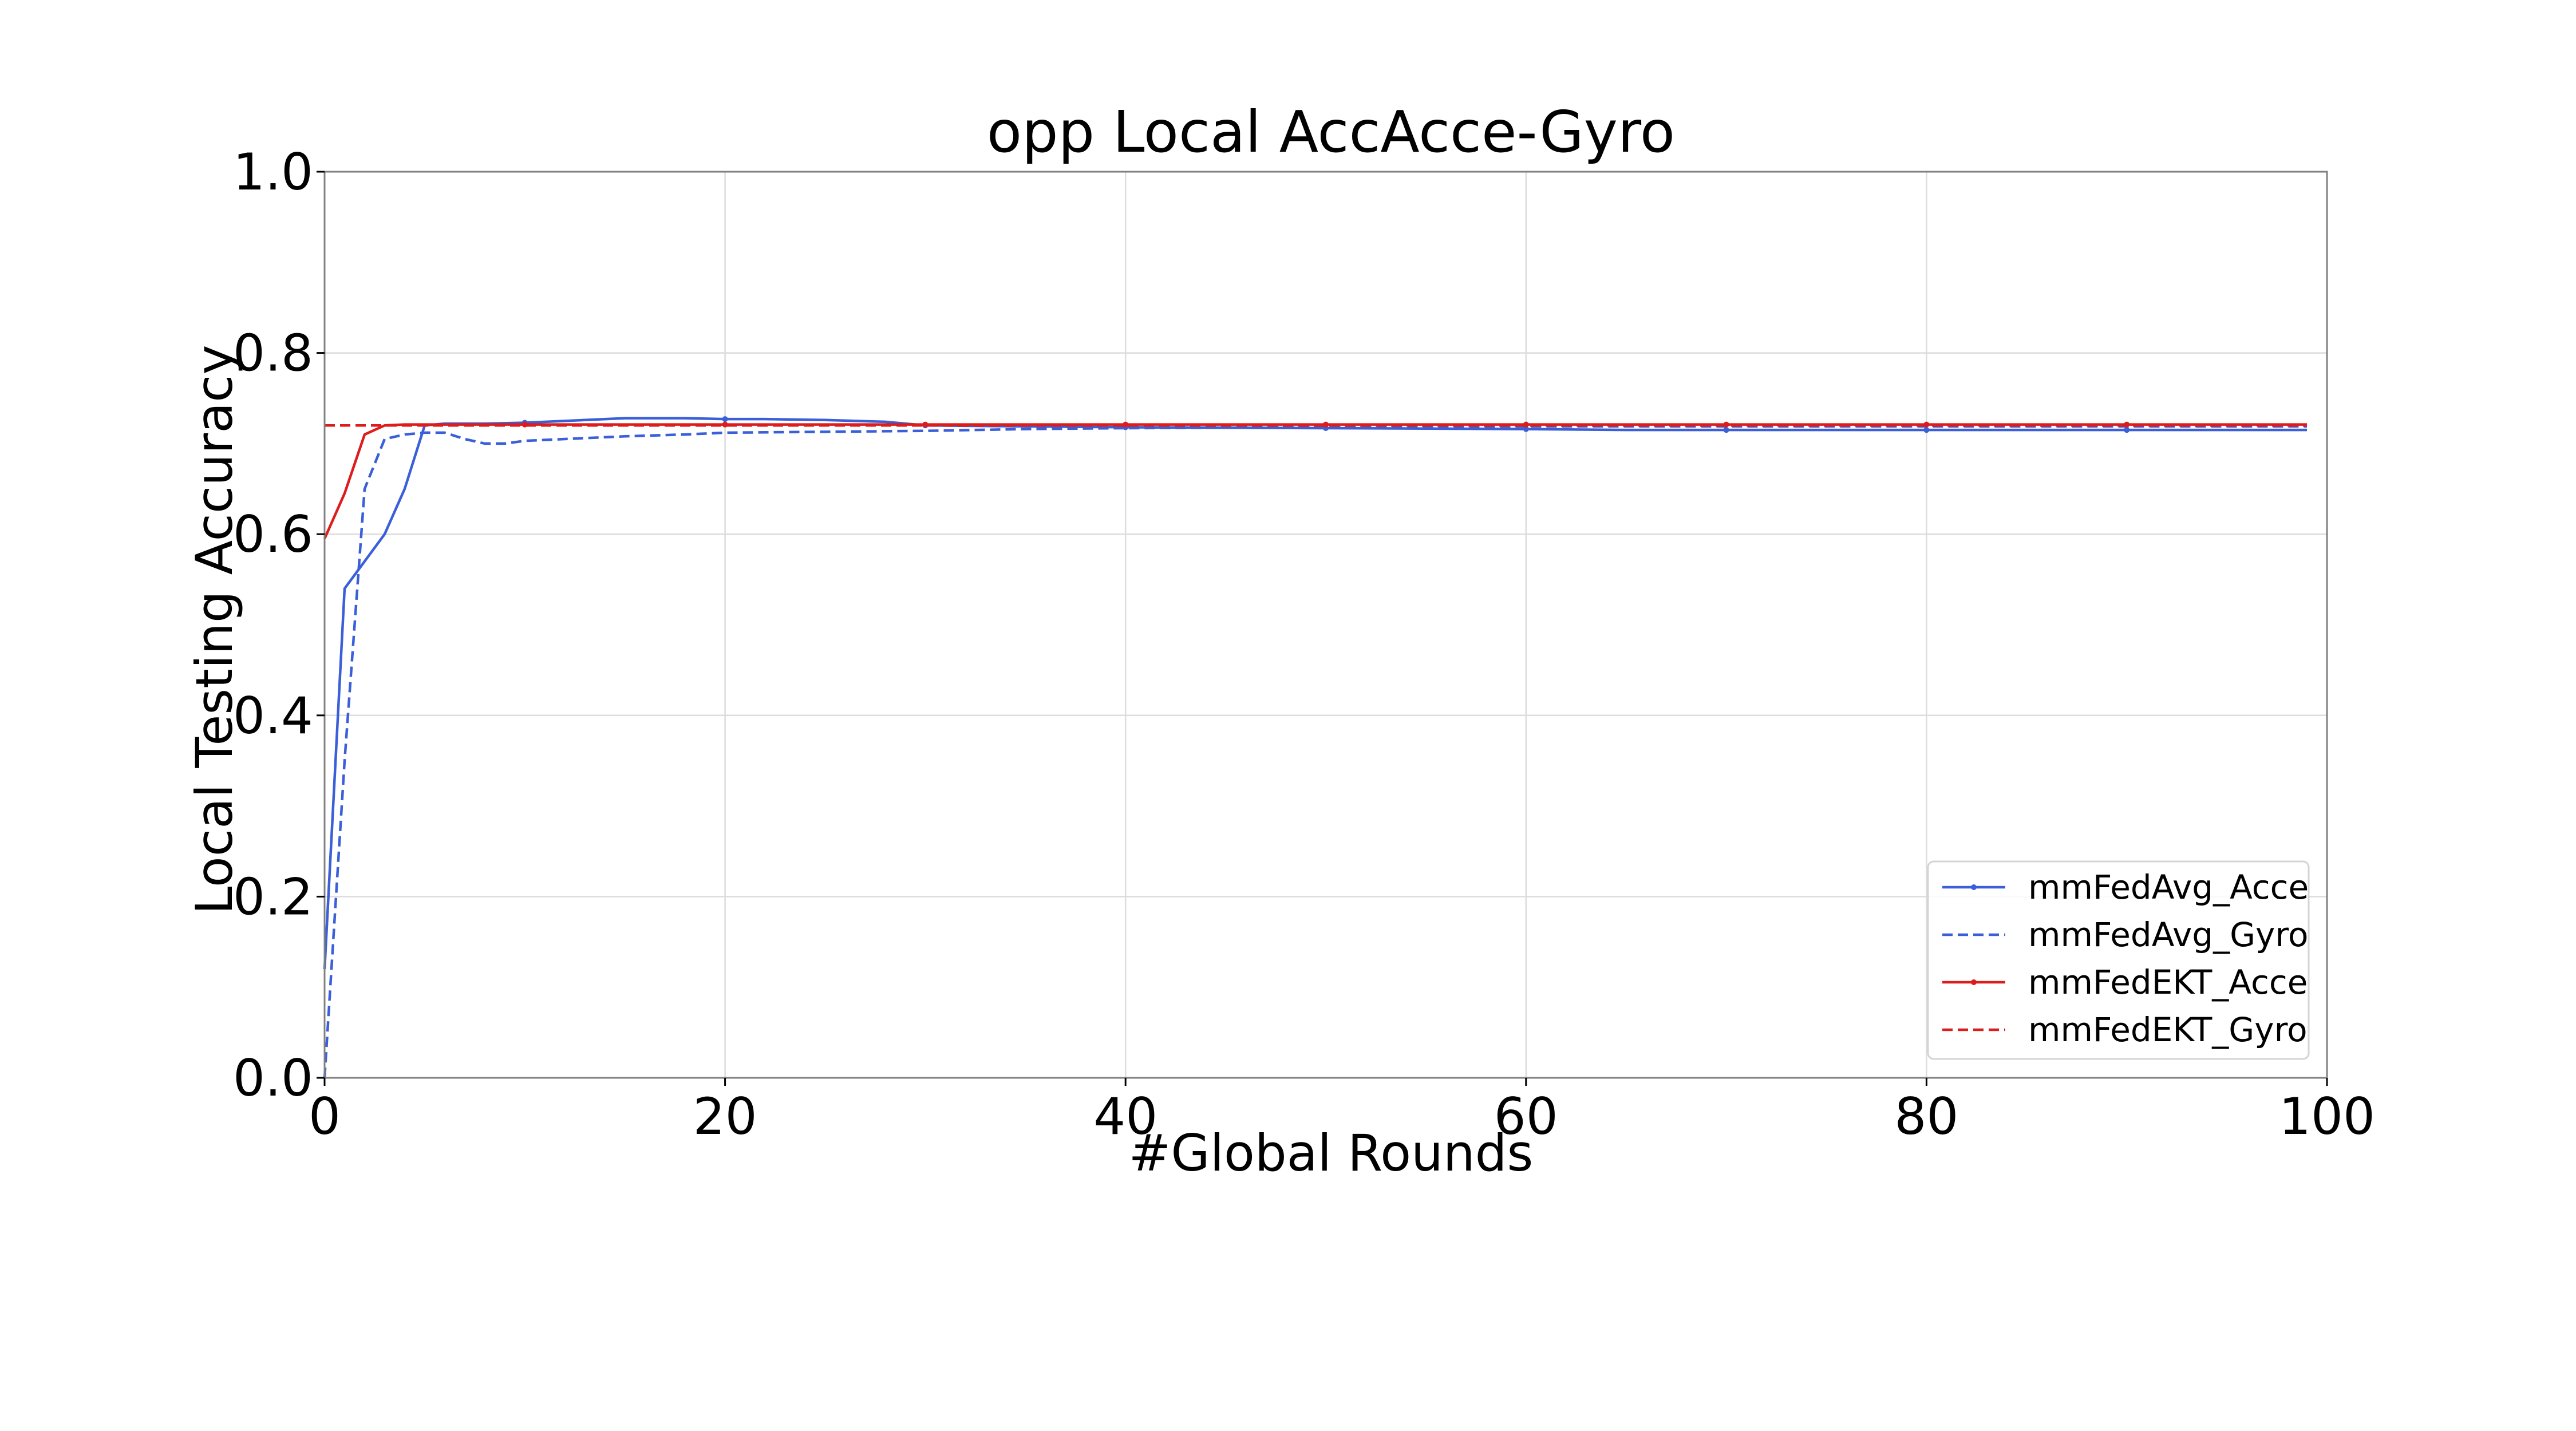 Image resolution: width=2576 pixels, height=1431 pixels. I want to click on legend-item-mmFedEKT_Gyro: mmFedEKT_Gyro, so click(2125, 1029).